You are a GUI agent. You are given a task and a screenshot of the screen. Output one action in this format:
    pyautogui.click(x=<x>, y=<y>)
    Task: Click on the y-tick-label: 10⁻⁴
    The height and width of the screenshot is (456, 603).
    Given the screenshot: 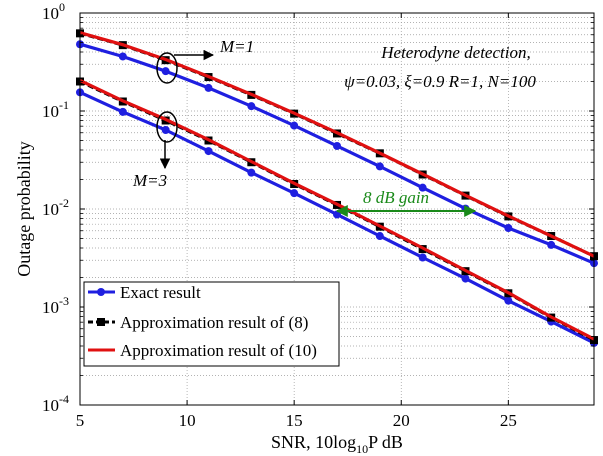 What is the action you would take?
    pyautogui.click(x=55, y=403)
    